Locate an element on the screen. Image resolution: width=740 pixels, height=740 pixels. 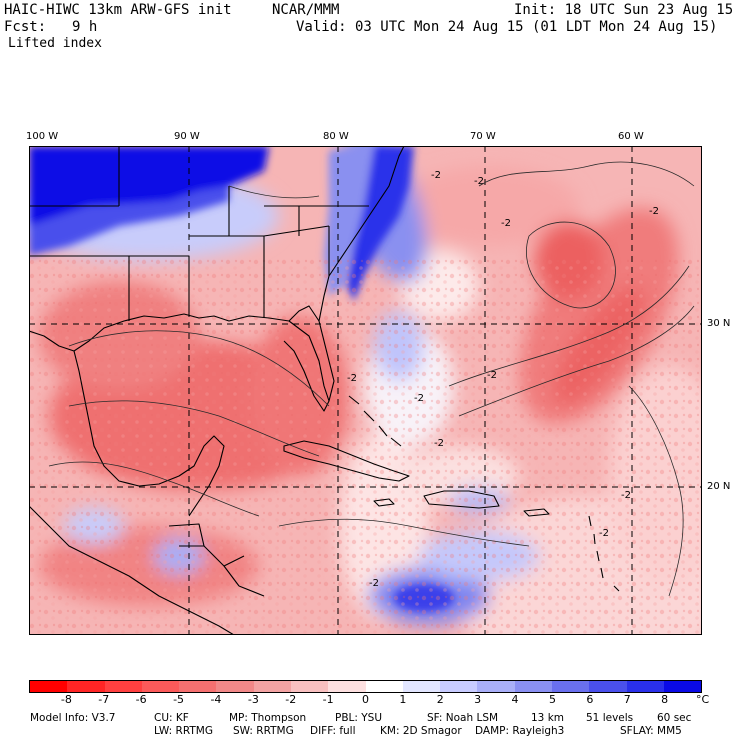
lon-label-70w: 70 W is located at coordinates (483, 136).